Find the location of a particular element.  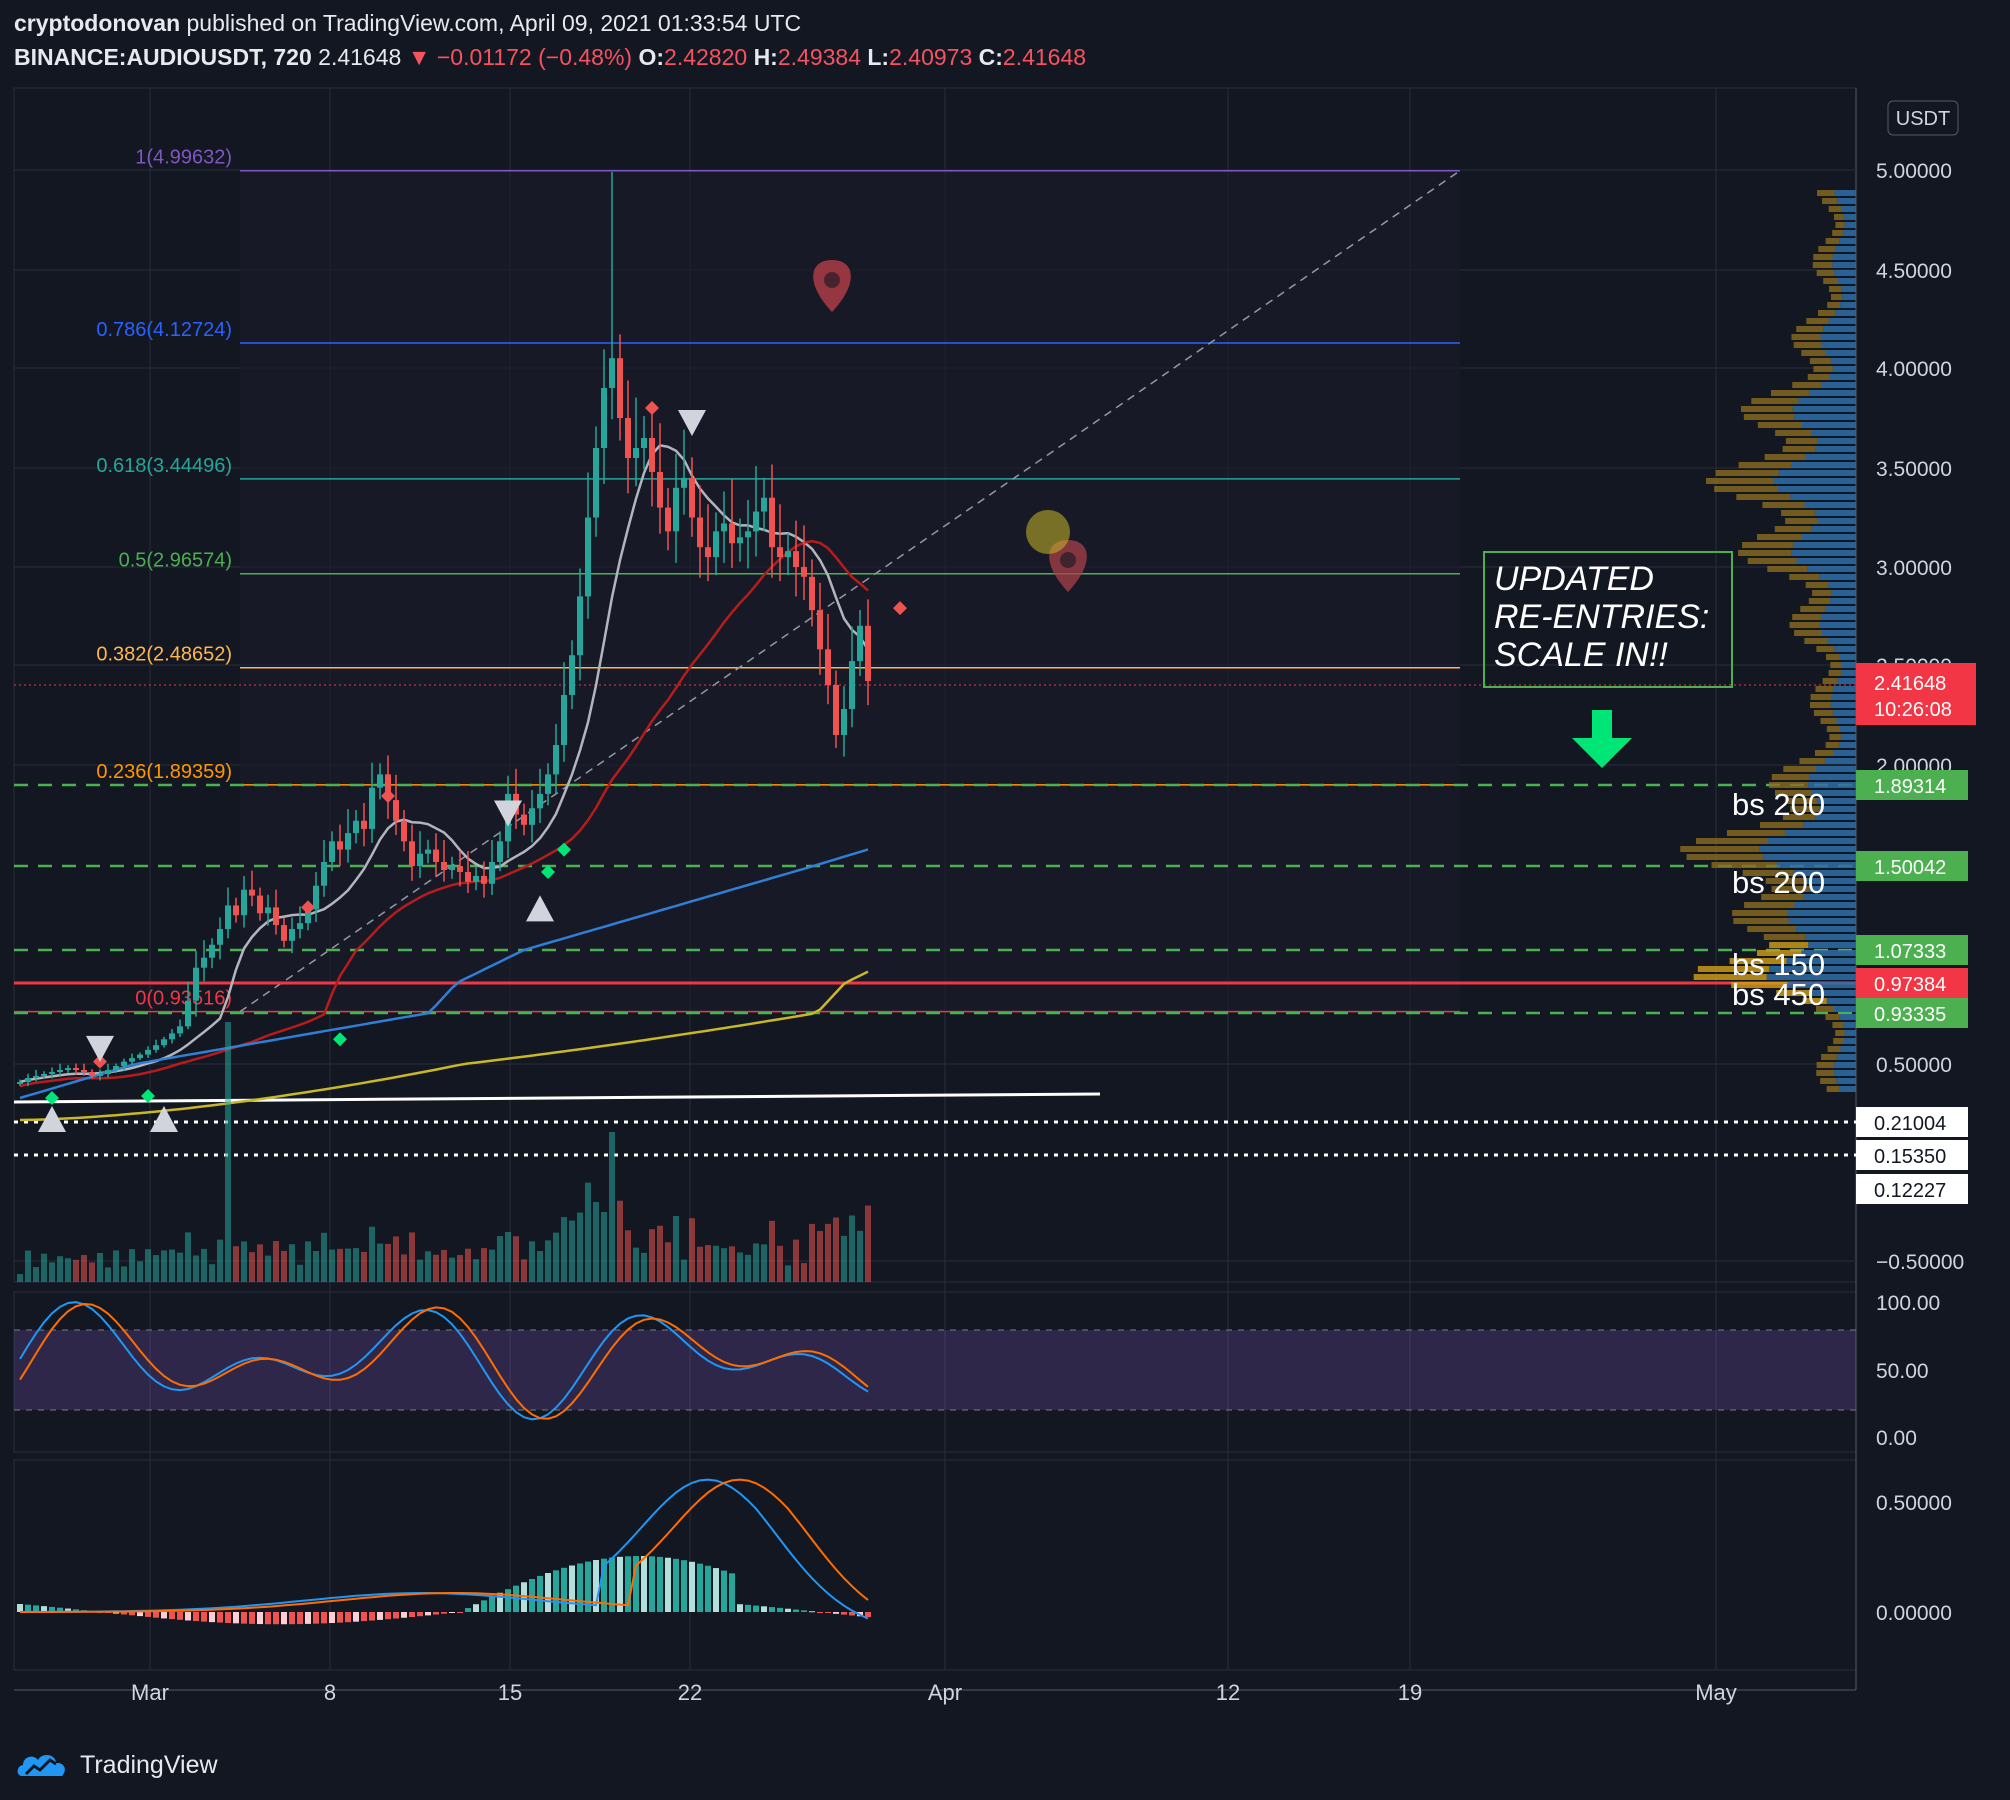

symbol-label: BINANCE:AUDIOUSDT, 720 is located at coordinates (163, 57).